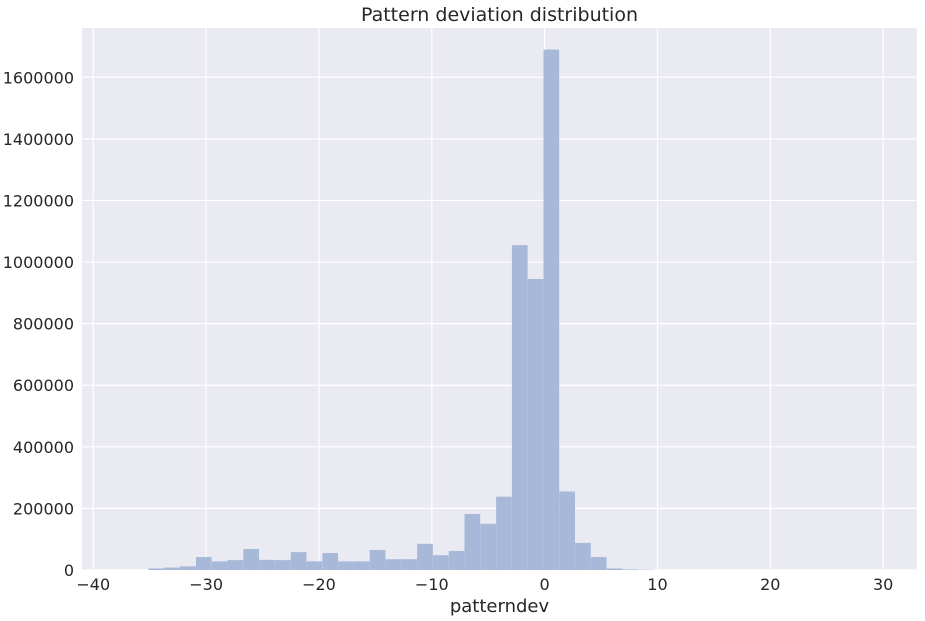 The width and height of the screenshot is (925, 621). What do you see at coordinates (38, 139) in the screenshot?
I see `y-tick-label: 1400000` at bounding box center [38, 139].